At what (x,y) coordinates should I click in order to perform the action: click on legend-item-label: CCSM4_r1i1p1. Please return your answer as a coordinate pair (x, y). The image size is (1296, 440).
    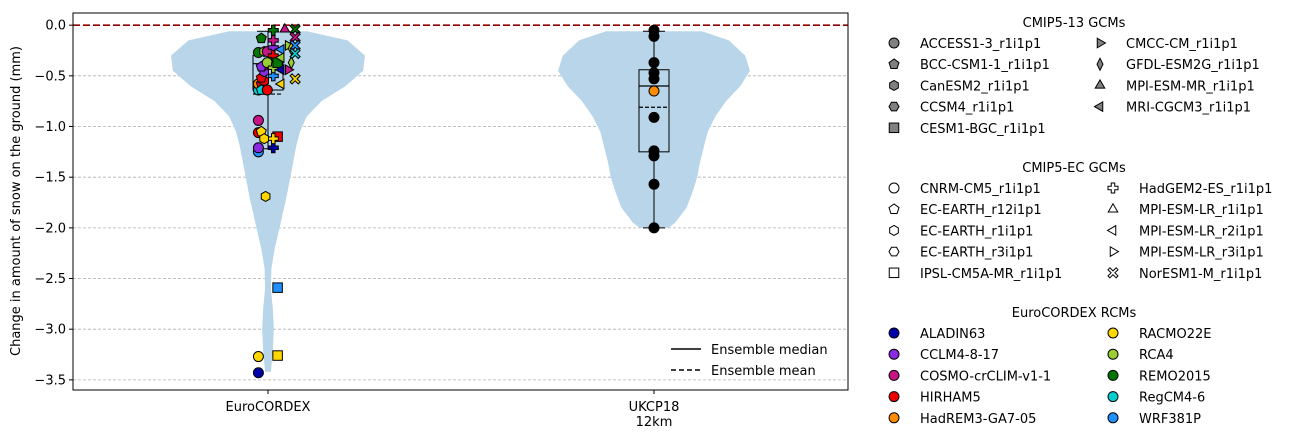
    Looking at the image, I should click on (967, 108).